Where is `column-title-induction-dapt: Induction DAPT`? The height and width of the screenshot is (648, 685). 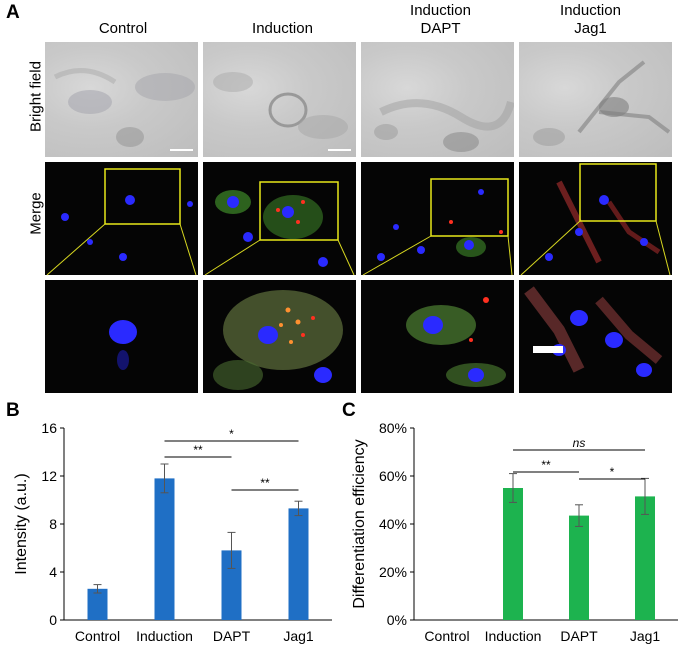
column-title-induction-dapt: Induction DAPT is located at coordinates (440, 20).